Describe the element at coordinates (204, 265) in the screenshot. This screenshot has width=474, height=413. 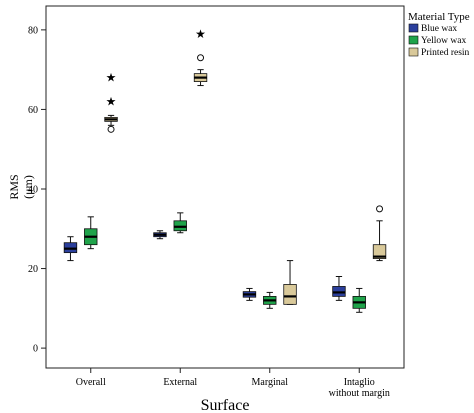
I see `series-blue-wax` at that location.